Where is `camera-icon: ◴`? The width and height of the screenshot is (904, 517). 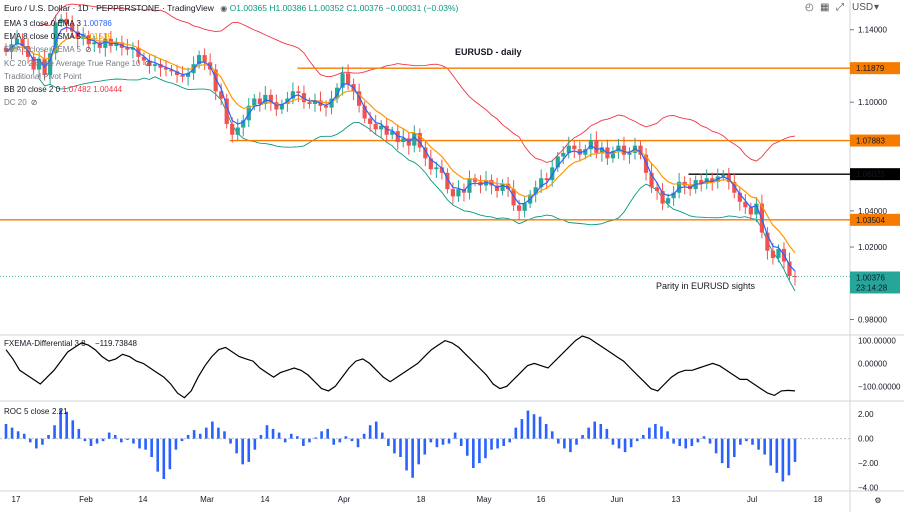 camera-icon: ◴ is located at coordinates (809, 7).